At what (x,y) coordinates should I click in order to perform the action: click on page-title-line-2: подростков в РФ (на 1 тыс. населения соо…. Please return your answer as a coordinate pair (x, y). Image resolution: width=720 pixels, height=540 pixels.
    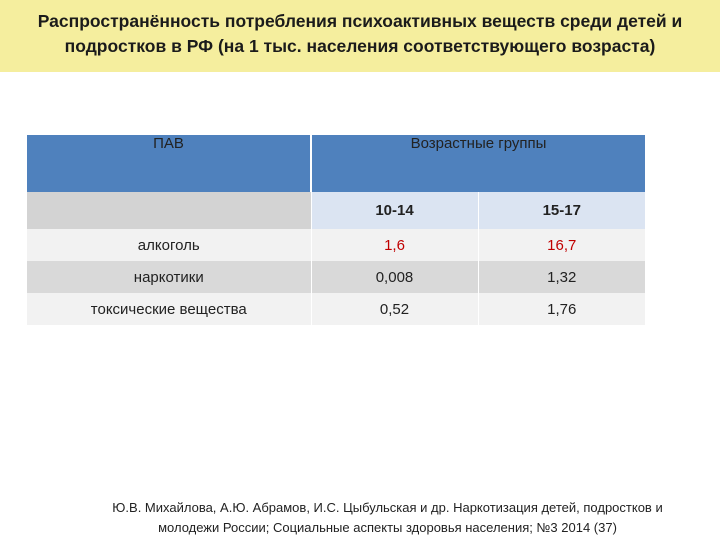
    Looking at the image, I should click on (360, 46).